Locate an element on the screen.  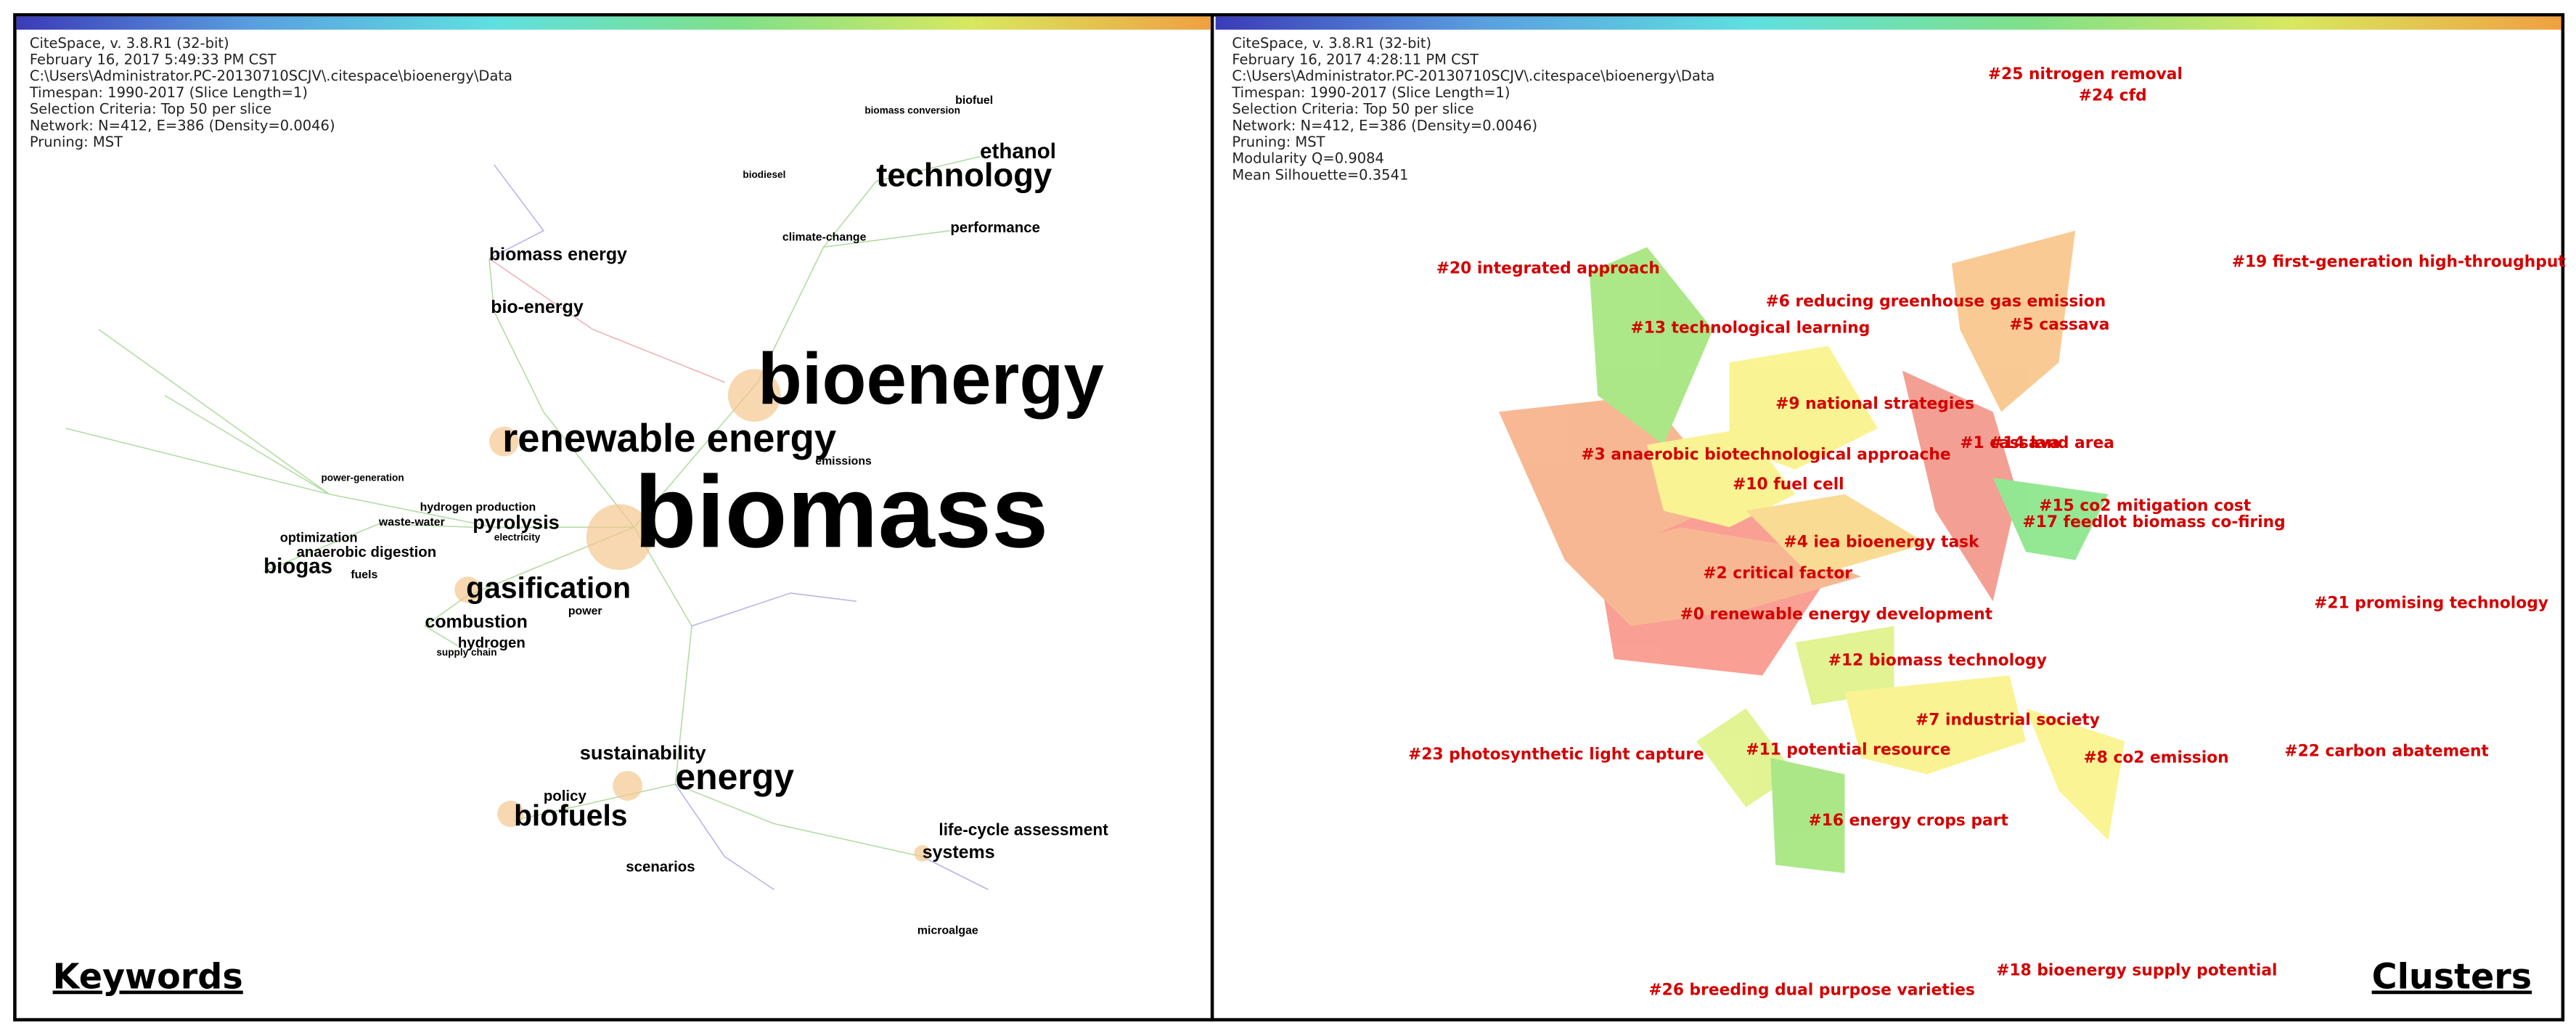
keyword-label: systems is located at coordinates (959, 852).